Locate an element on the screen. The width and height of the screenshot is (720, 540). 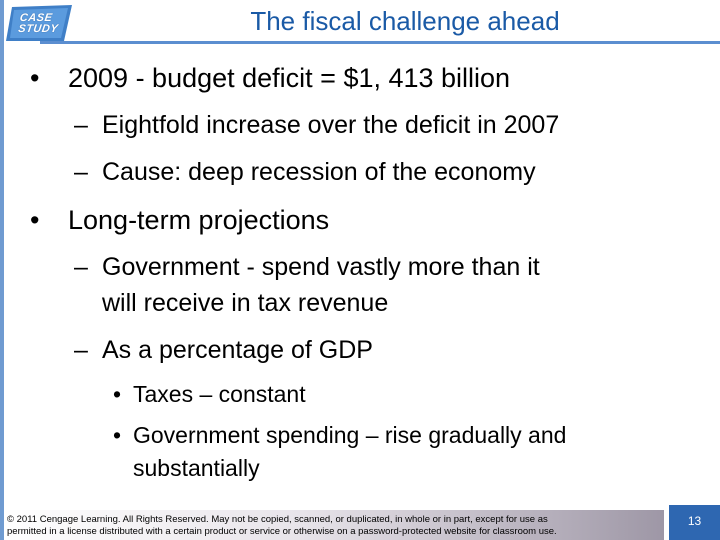
sub-bullet-text: Government - spend vastly more than it is located at coordinates (321, 267).